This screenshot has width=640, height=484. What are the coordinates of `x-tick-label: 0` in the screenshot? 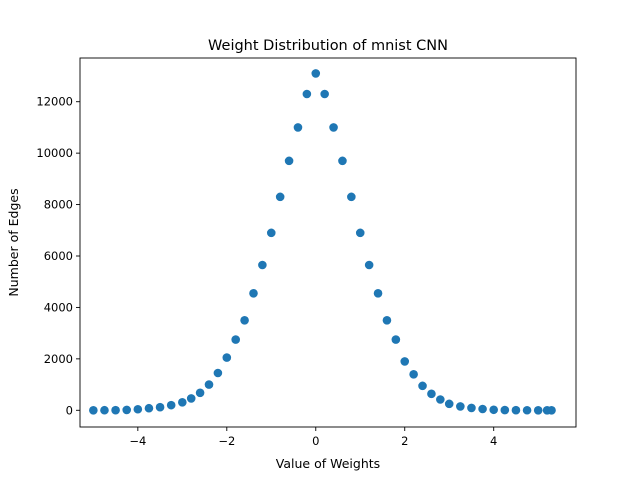 It's located at (315, 441).